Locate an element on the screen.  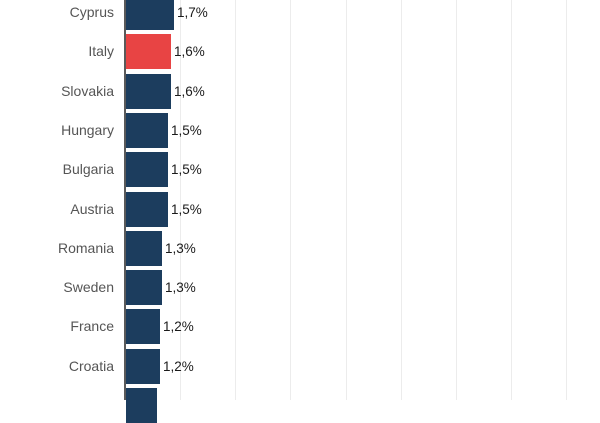
bar-row: France 1,2% is located at coordinates (300, 327).